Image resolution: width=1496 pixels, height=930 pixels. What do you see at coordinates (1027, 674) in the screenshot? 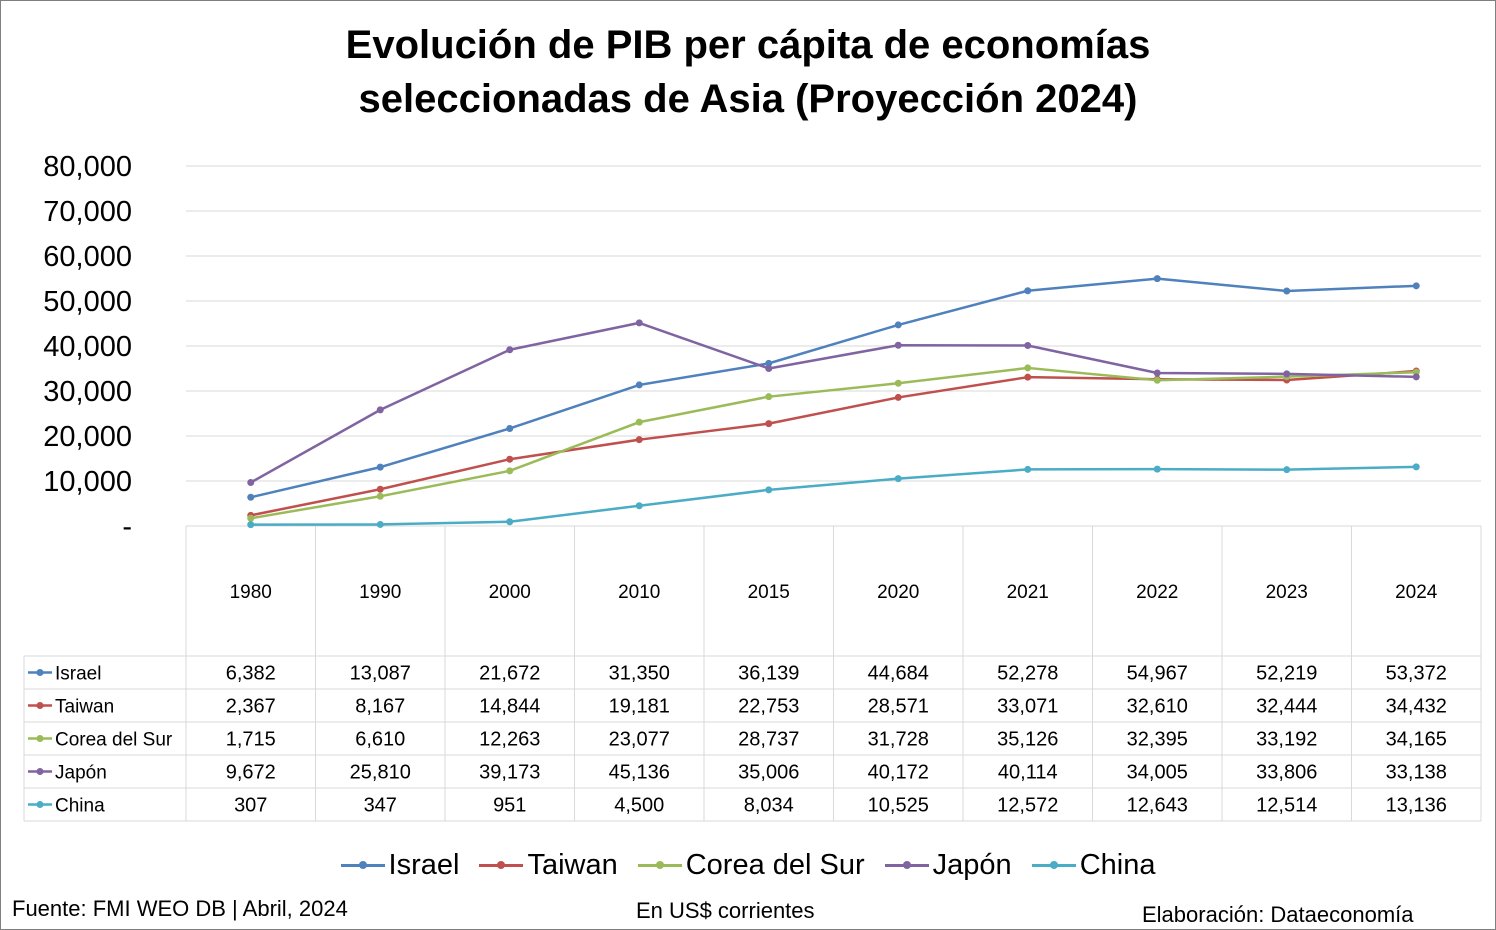
I see `table-cell: 52,278` at bounding box center [1027, 674].